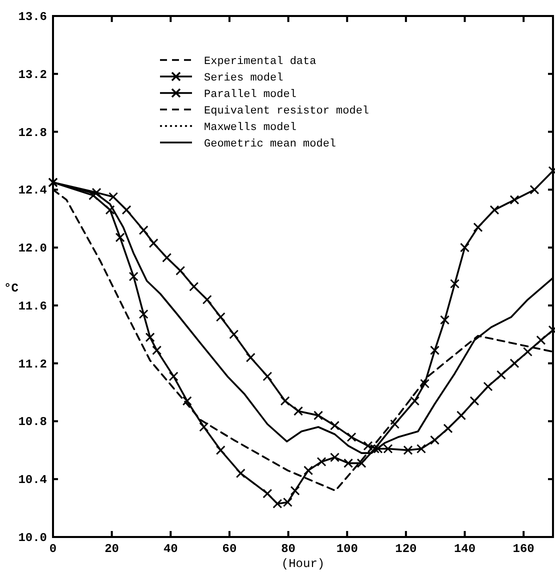 The height and width of the screenshot is (574, 555). Describe the element at coordinates (229, 549) in the screenshot. I see `x-tick-label: 60` at that location.